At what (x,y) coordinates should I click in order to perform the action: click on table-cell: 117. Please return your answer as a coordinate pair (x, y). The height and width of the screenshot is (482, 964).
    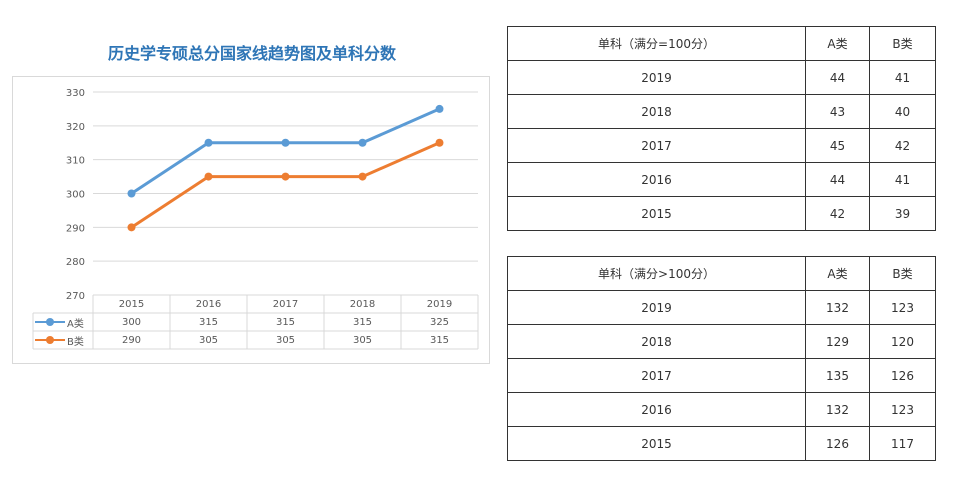
    Looking at the image, I should click on (902, 443).